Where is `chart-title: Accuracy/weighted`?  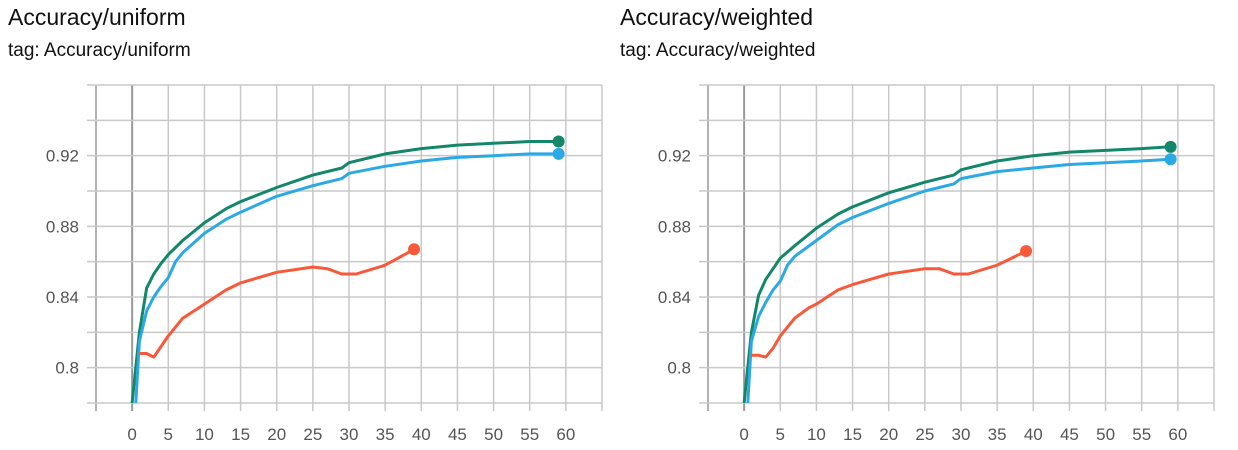 chart-title: Accuracy/weighted is located at coordinates (717, 17).